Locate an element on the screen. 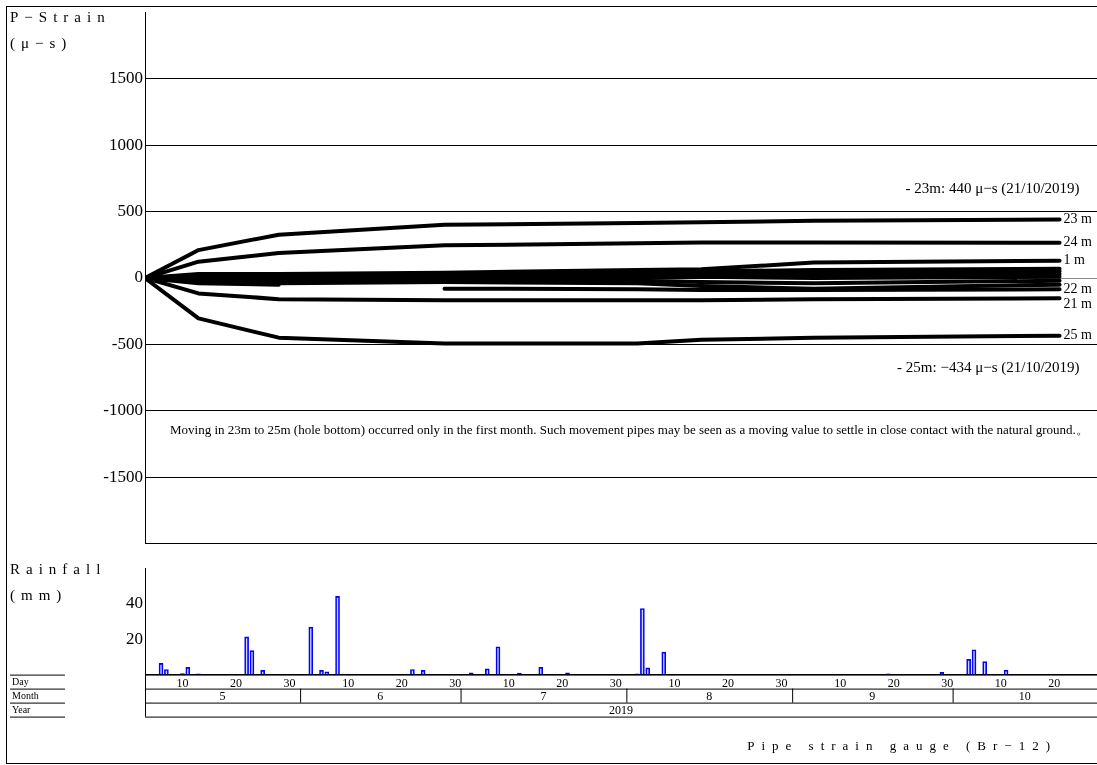  series-label: 21 m is located at coordinates (1078, 303).